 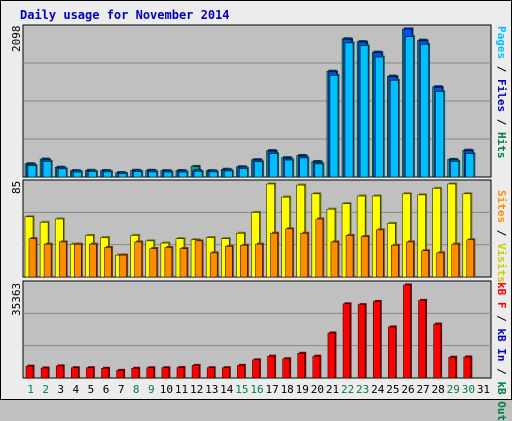 I want to click on day-label: 17, so click(x=271, y=389).